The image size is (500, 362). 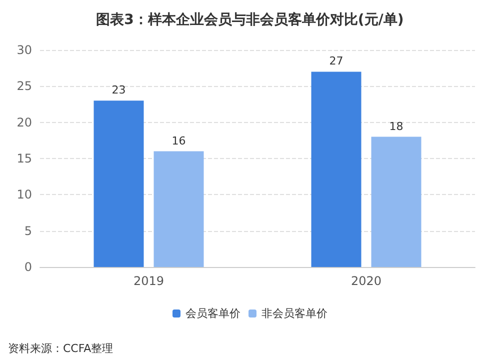 I want to click on y-tick-label: 0, so click(x=28, y=267).